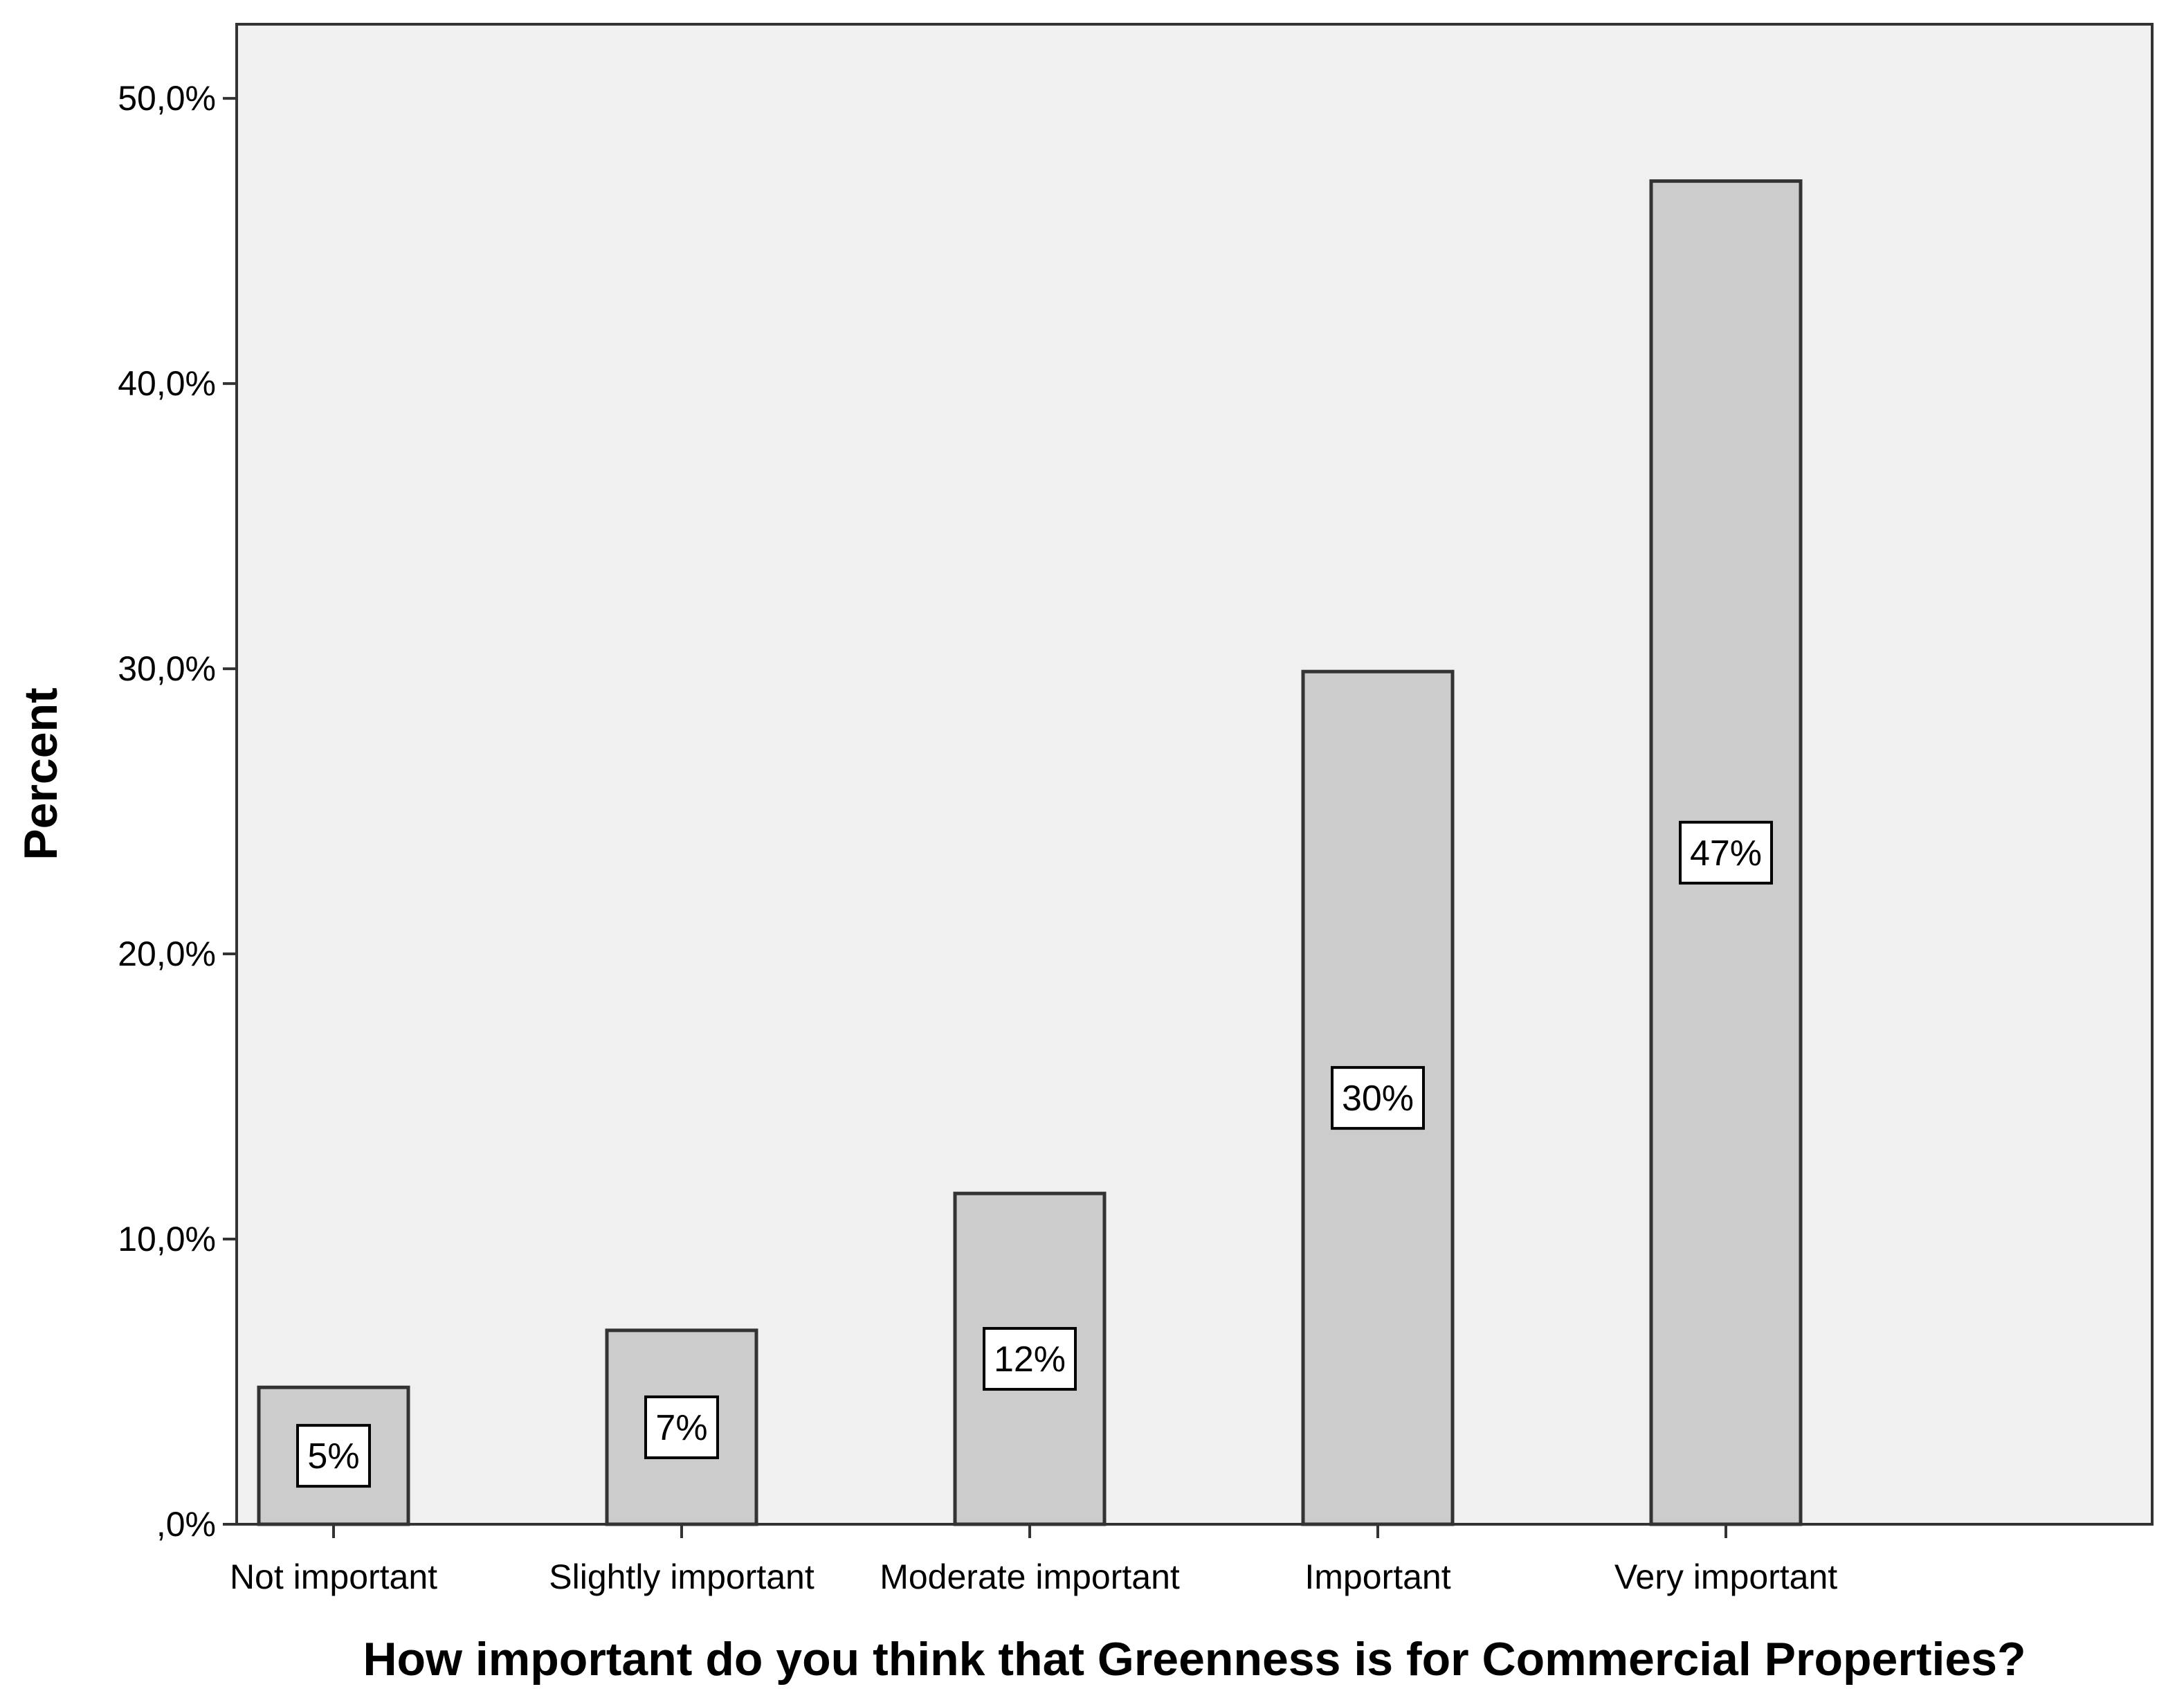 This screenshot has height=1698, width=2184. Describe the element at coordinates (1725, 1576) in the screenshot. I see `x-tick-label: Very important` at that location.